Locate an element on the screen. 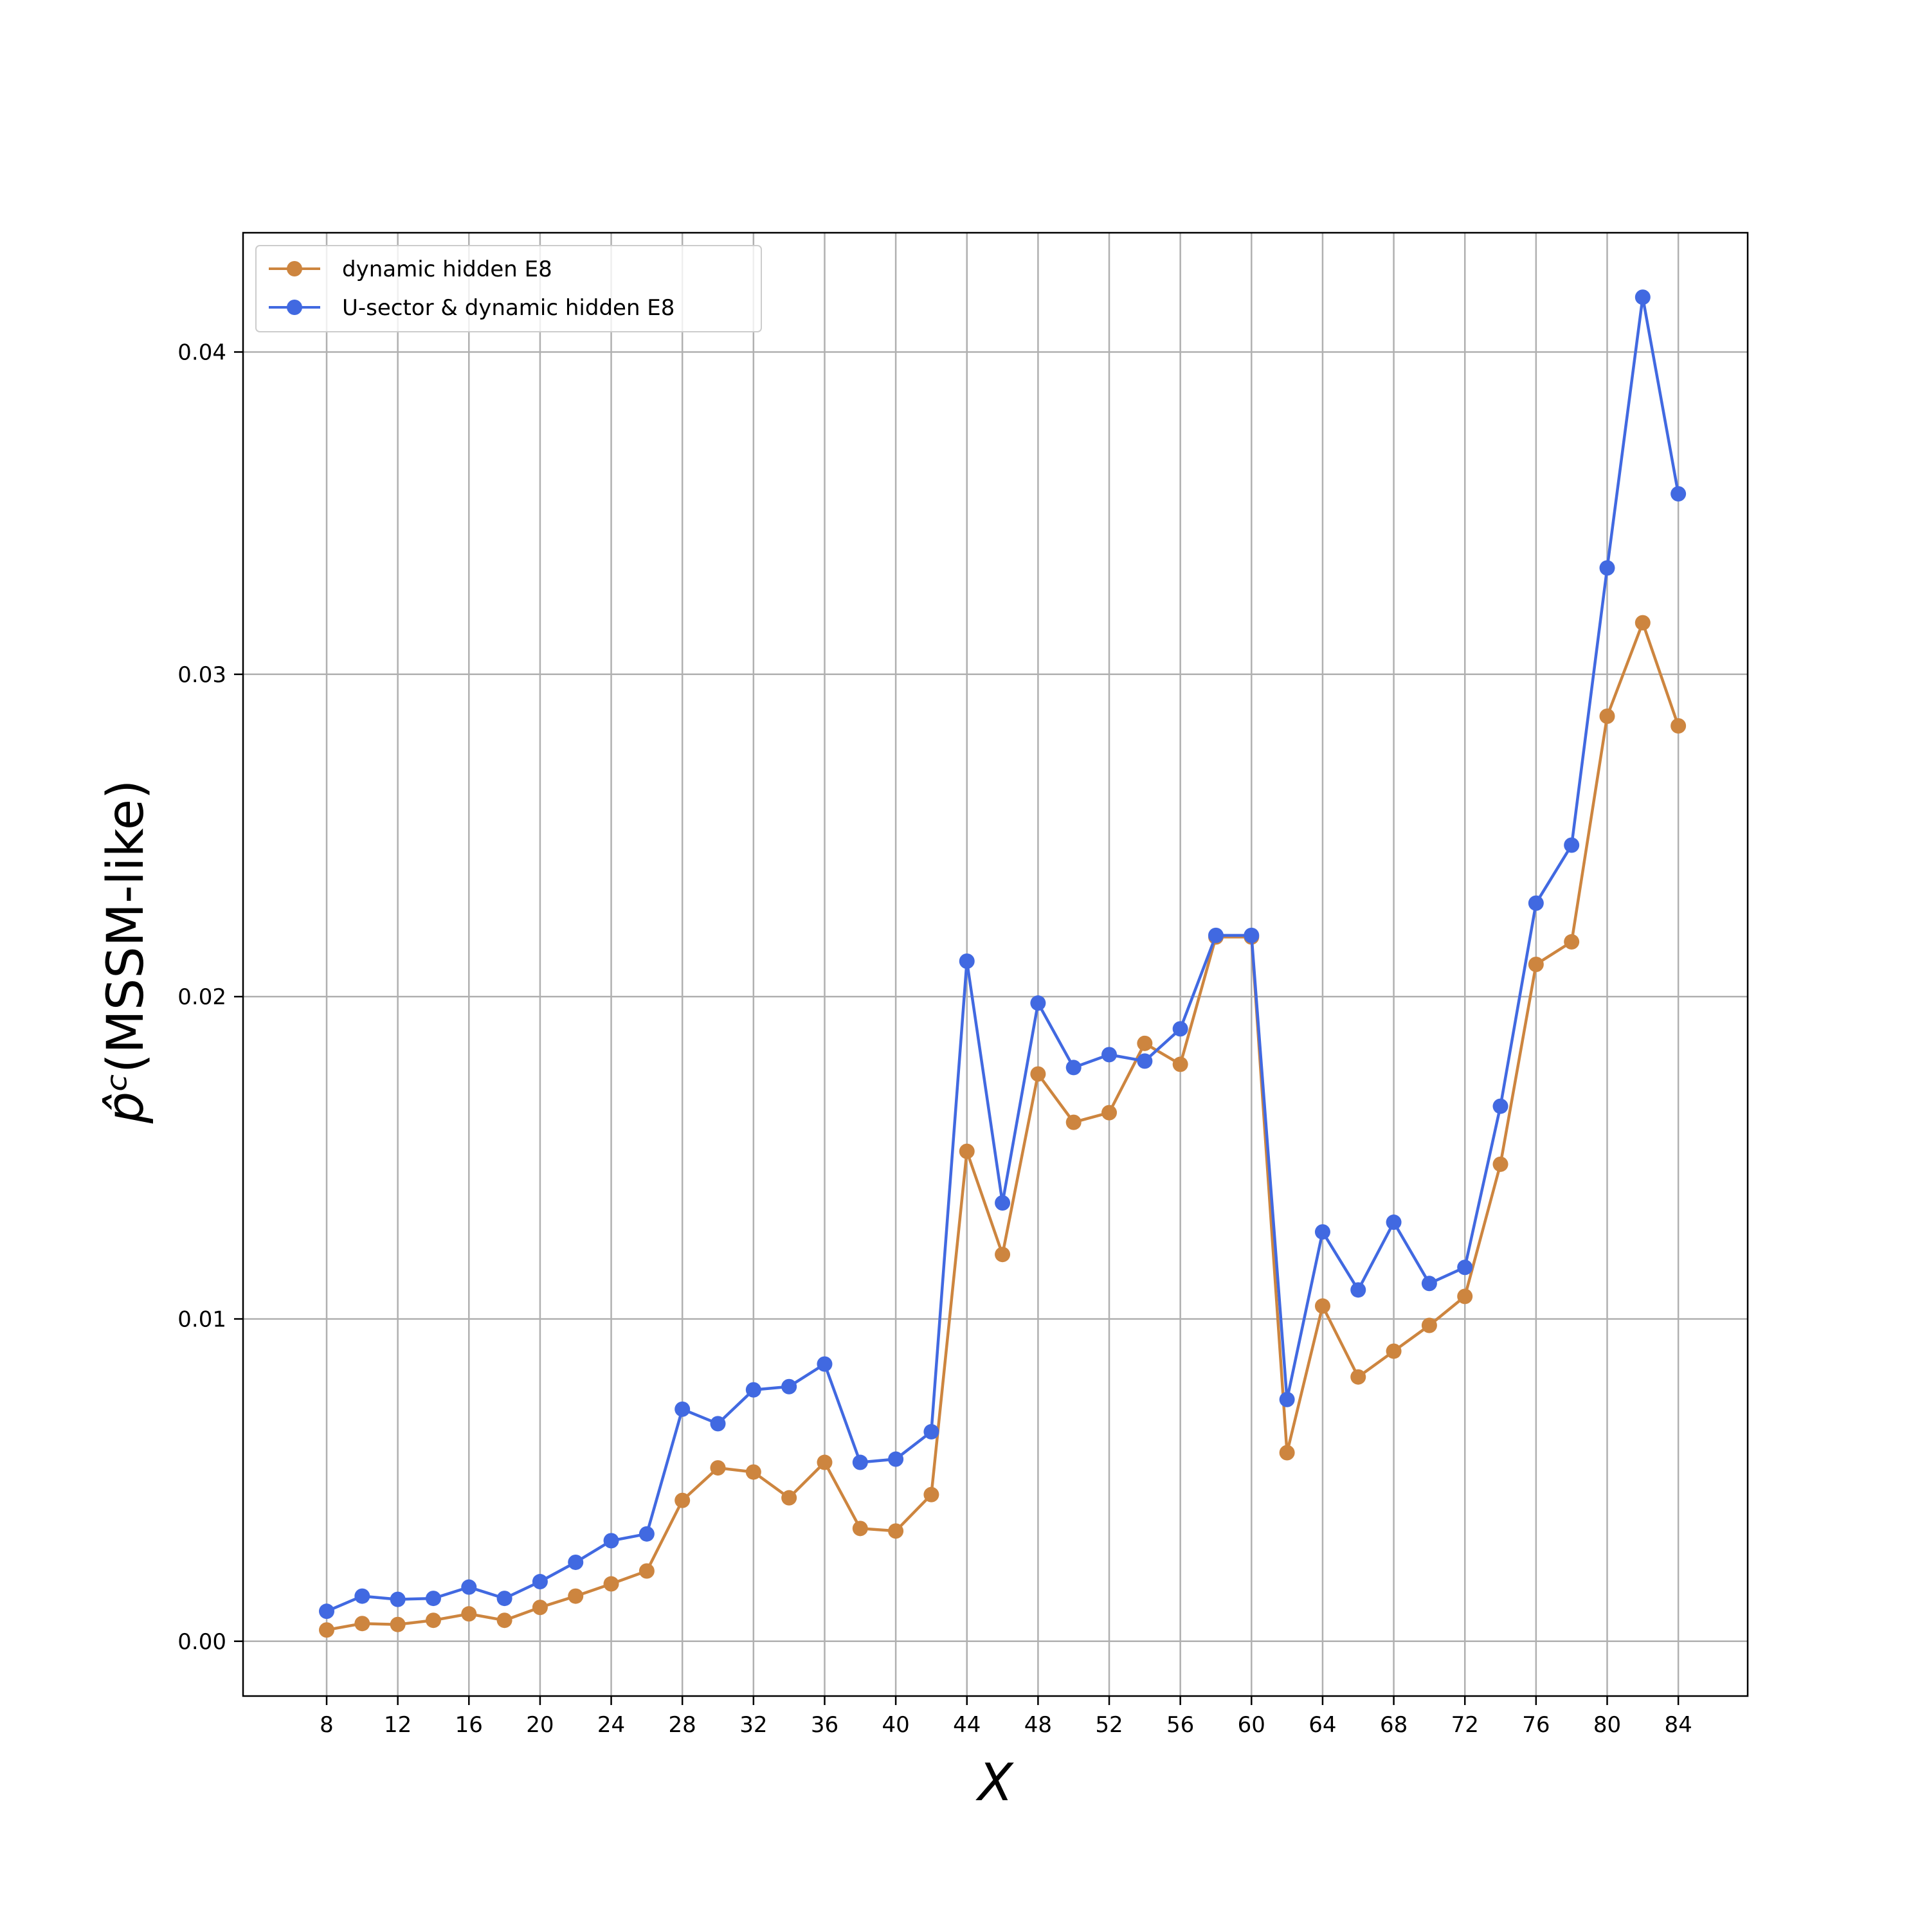 This screenshot has height=1932, width=1929. x-tick-label: 80 is located at coordinates (1607, 1725).